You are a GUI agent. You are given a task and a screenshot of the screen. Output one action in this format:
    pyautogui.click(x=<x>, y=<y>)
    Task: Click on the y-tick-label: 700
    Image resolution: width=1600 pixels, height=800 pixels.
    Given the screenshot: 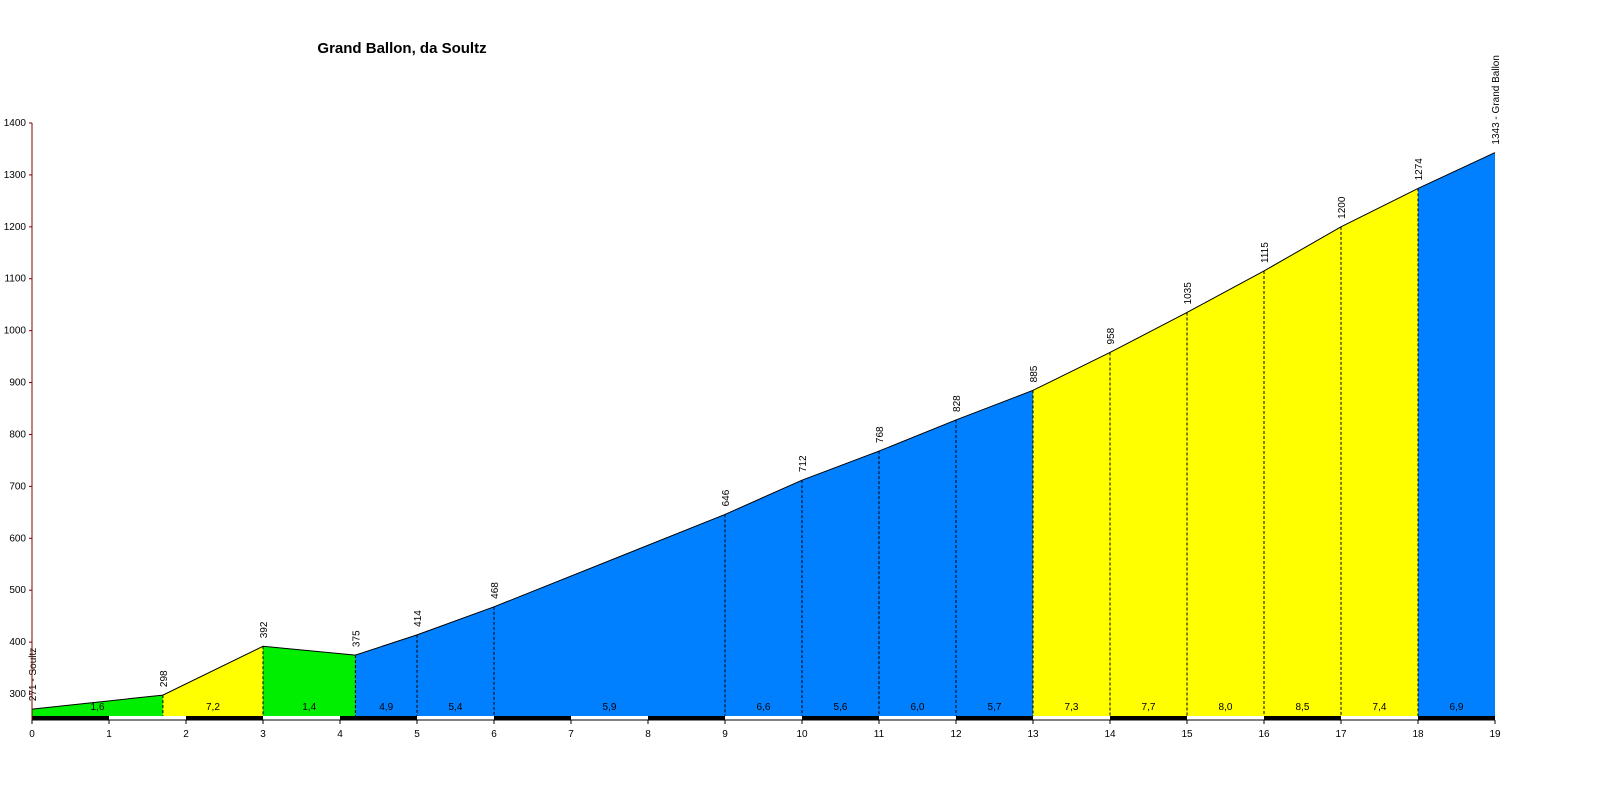 What is the action you would take?
    pyautogui.click(x=17, y=486)
    